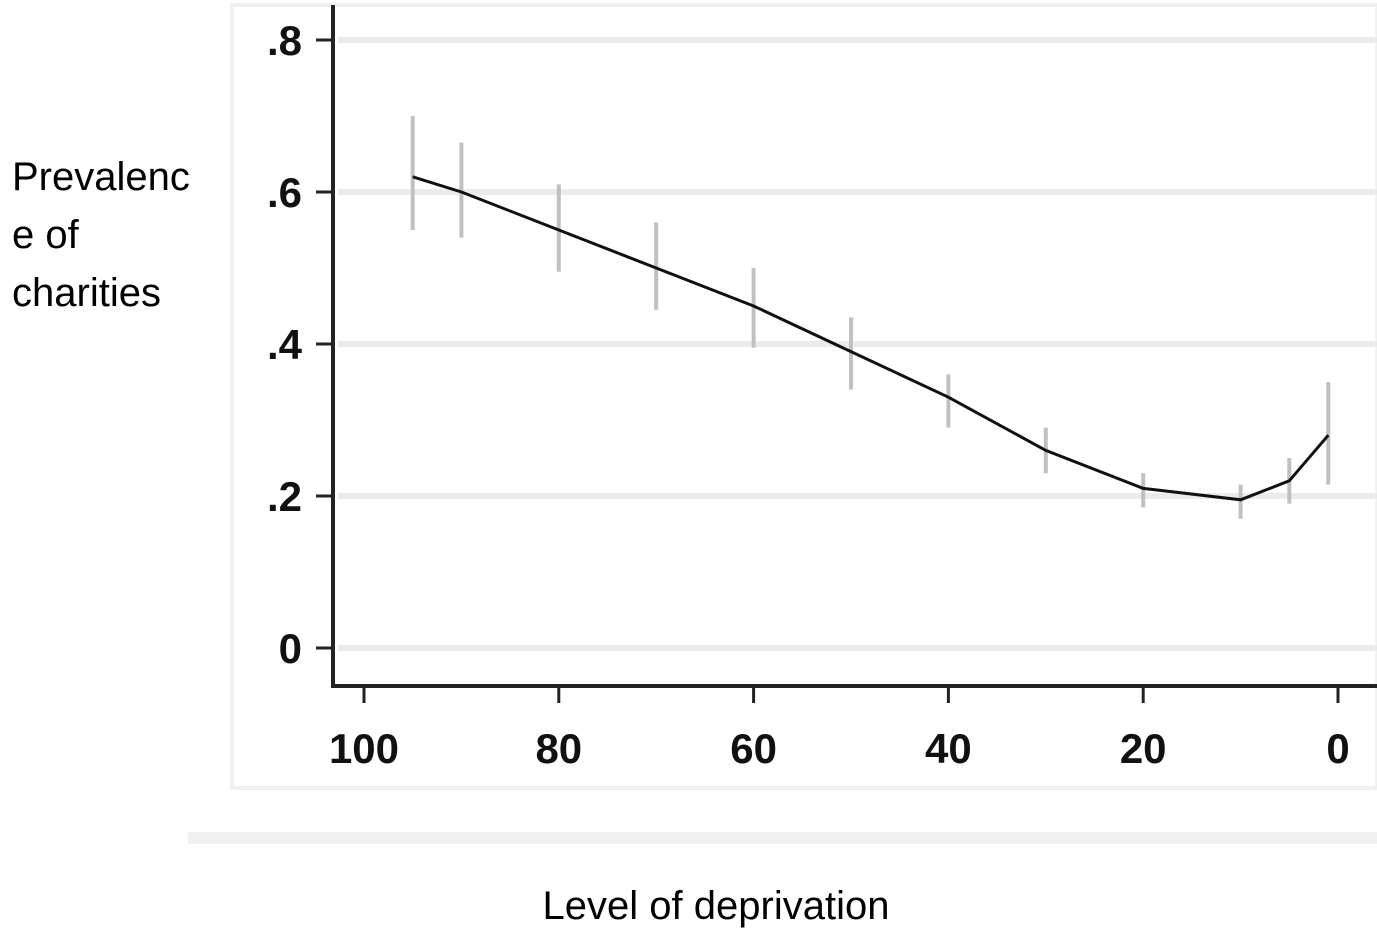 This screenshot has height=938, width=1377. What do you see at coordinates (285, 344) in the screenshot?
I see `y-tick-label-2: .4` at bounding box center [285, 344].